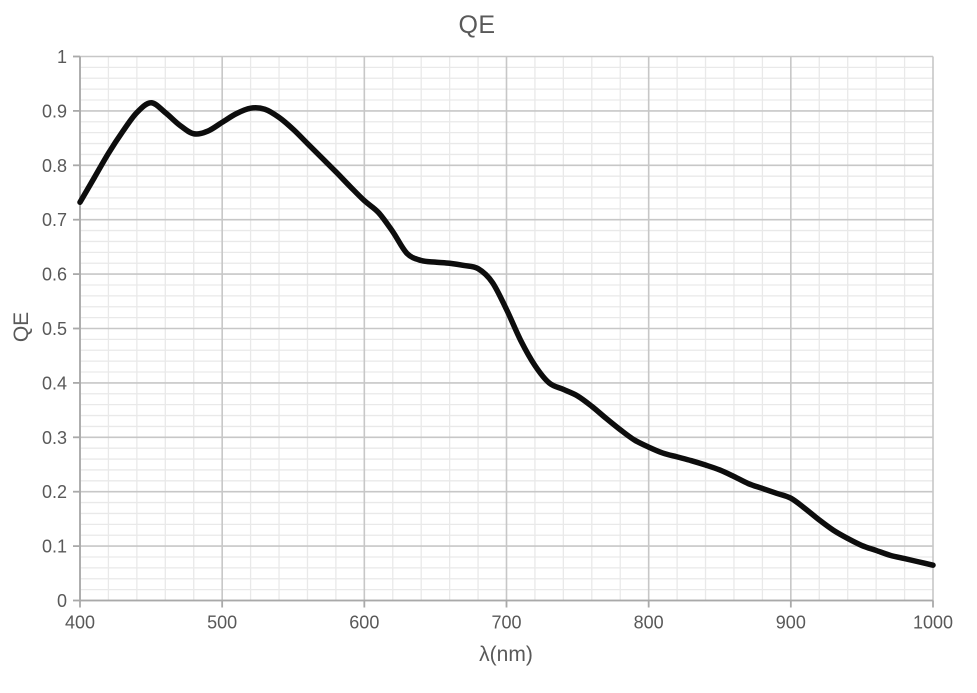  I want to click on x-tick-label: 900, so click(791, 623).